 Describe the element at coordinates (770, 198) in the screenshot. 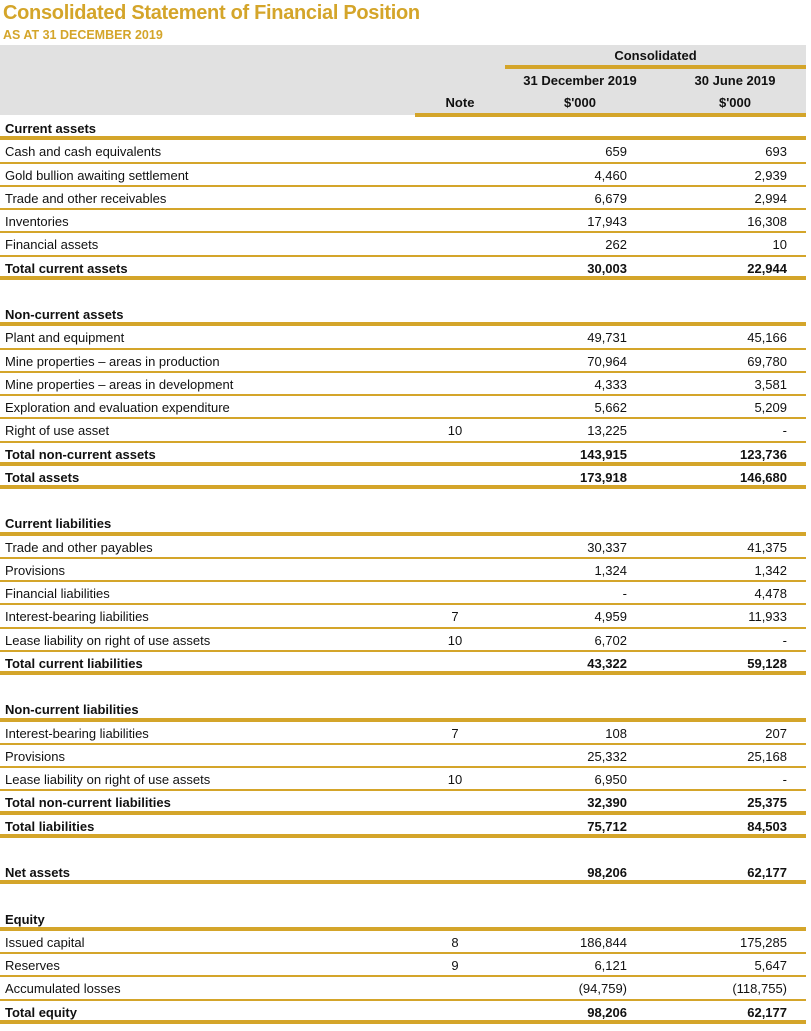

I see `value-jun-2019: 2,994` at that location.